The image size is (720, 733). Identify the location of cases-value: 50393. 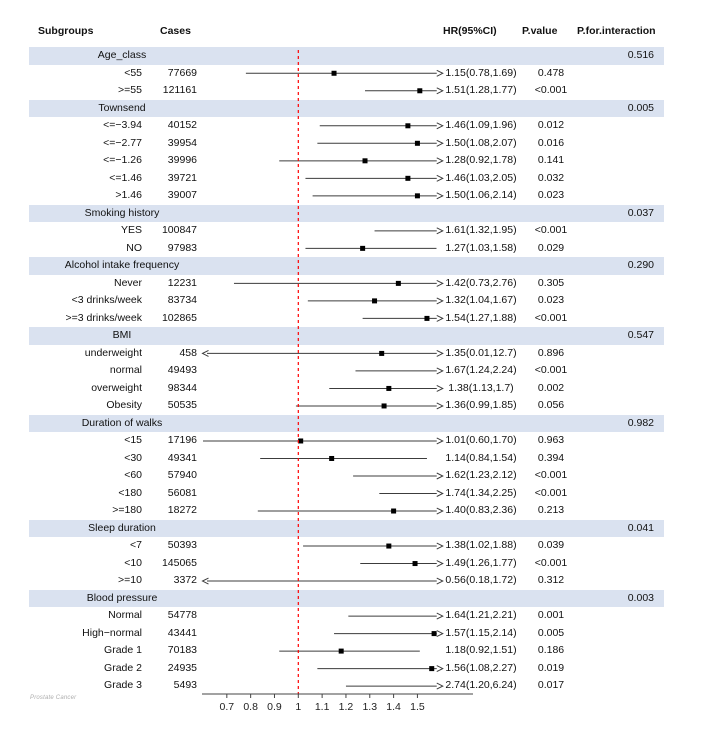
(182, 545).